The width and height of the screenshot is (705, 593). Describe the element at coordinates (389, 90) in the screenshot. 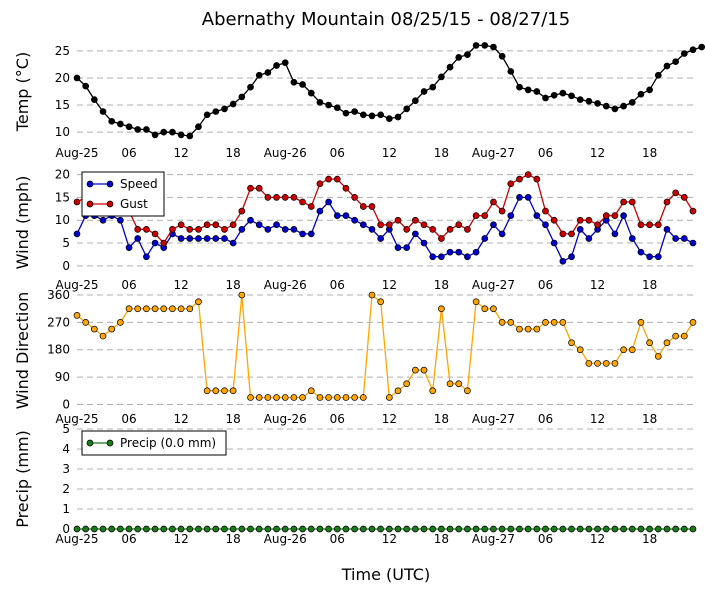

I see `series-line` at that location.